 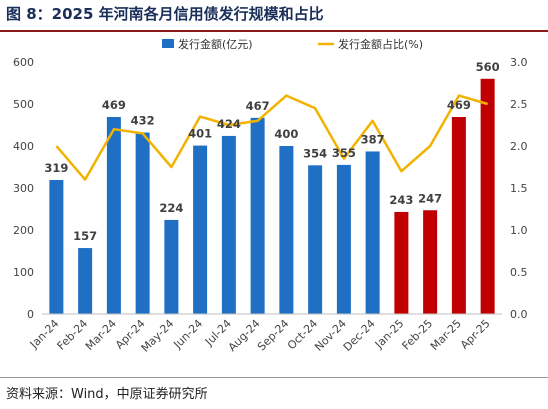 I want to click on left-axis-tick-label: 300, so click(x=23, y=188).